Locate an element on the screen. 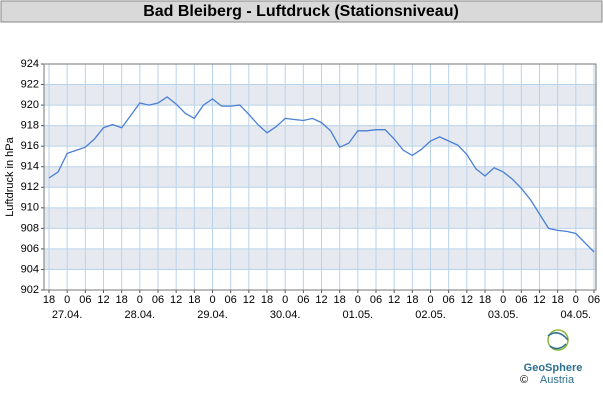 The image size is (603, 400). y-tick-label: 902 is located at coordinates (30, 290).